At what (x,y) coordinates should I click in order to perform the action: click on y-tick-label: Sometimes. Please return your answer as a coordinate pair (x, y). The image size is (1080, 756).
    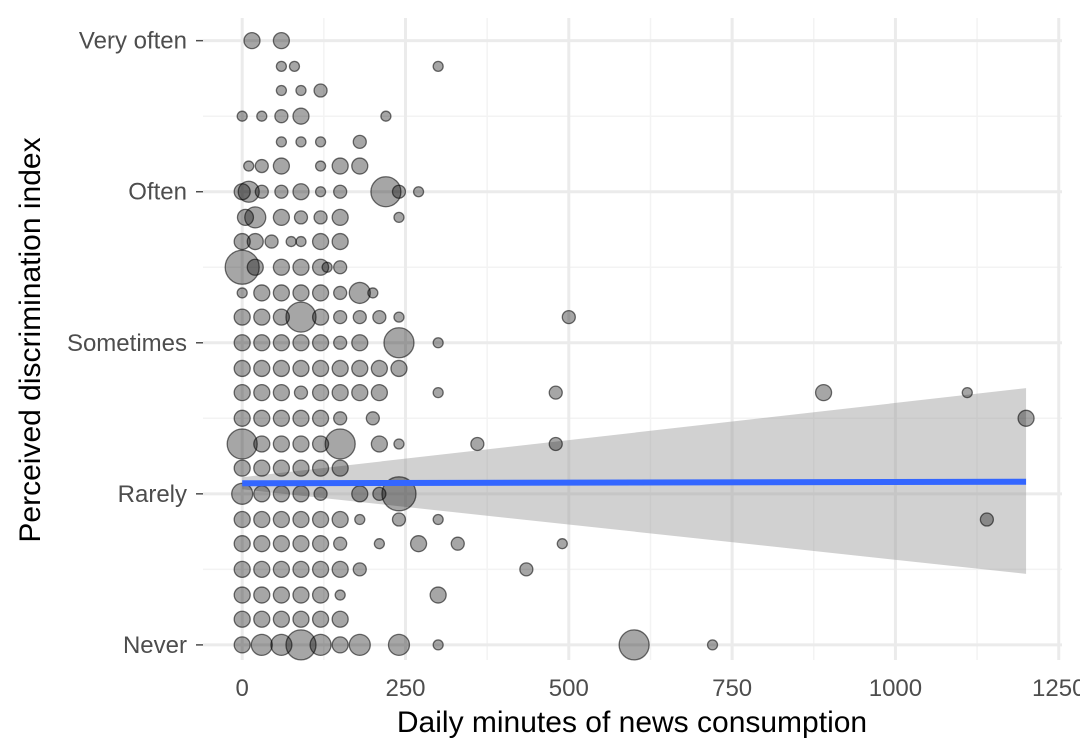
    Looking at the image, I should click on (127, 343).